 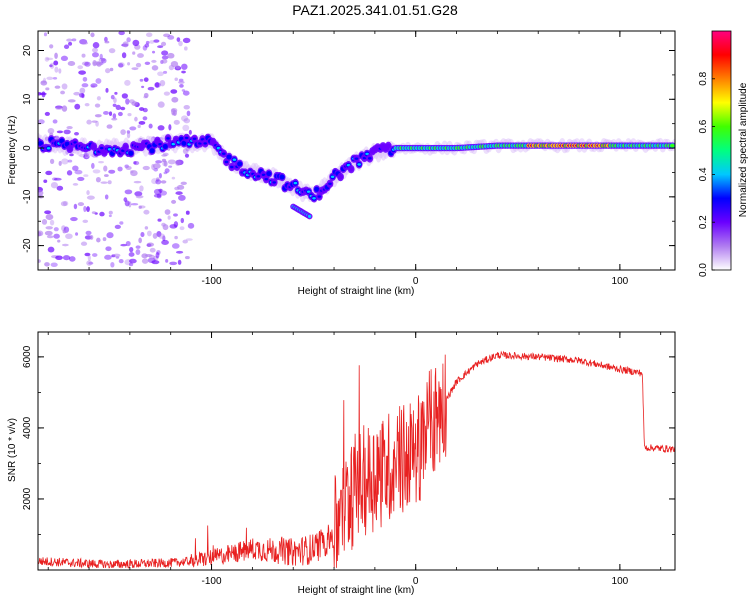 I want to click on colorbar-tick-label: 0.8, so click(x=703, y=78).